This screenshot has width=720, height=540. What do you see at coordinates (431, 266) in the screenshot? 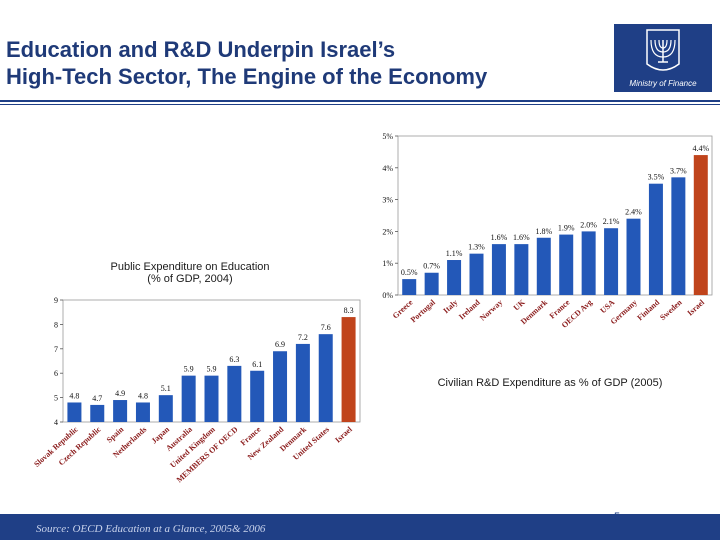
I see `rd-value-label: 0.7%` at bounding box center [431, 266].